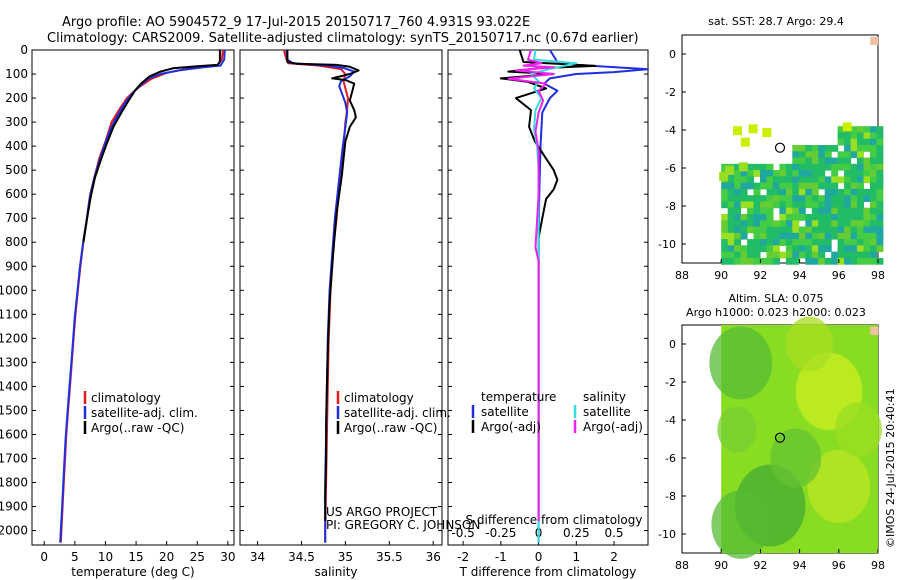 Image resolution: width=900 pixels, height=580 pixels. Describe the element at coordinates (670, 130) in the screenshot. I see `map-y-tick-label: -4` at that location.